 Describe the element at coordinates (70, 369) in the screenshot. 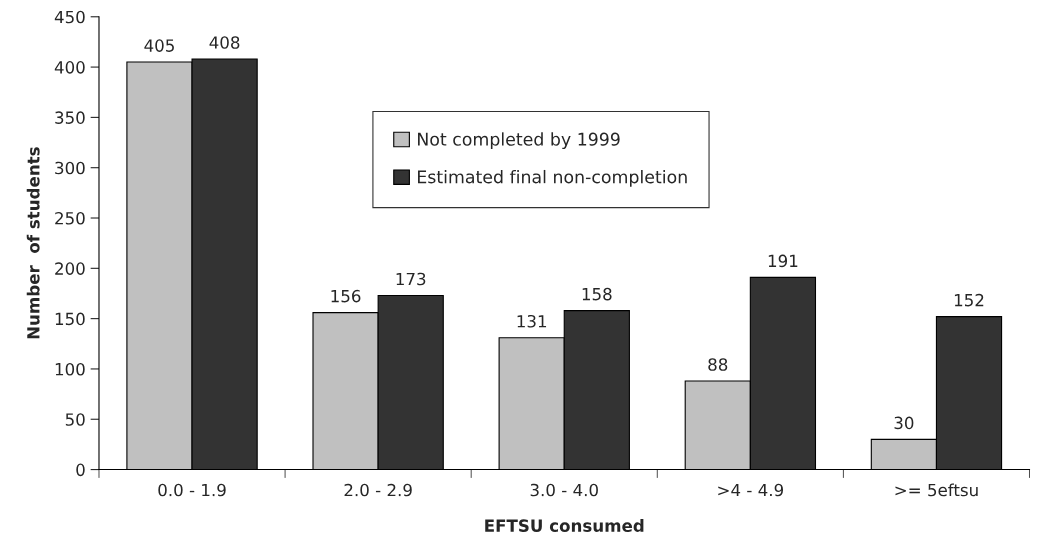

I see `y-tick-label: 100` at that location.